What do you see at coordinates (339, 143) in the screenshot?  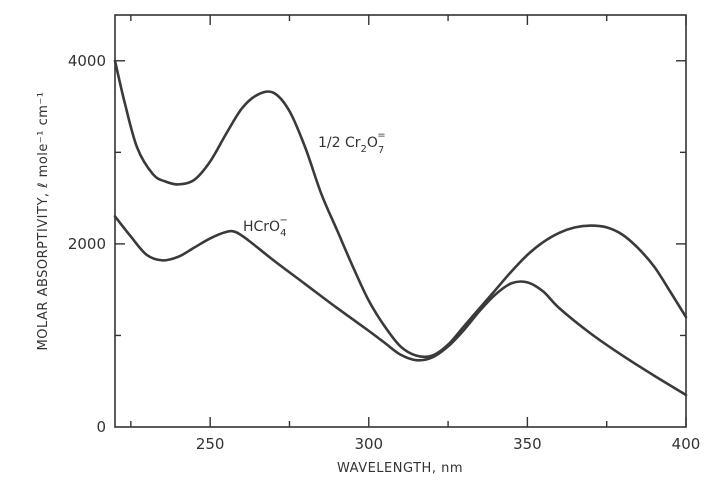 I see `dichromate-label-main: 1/2 Cr` at bounding box center [339, 143].